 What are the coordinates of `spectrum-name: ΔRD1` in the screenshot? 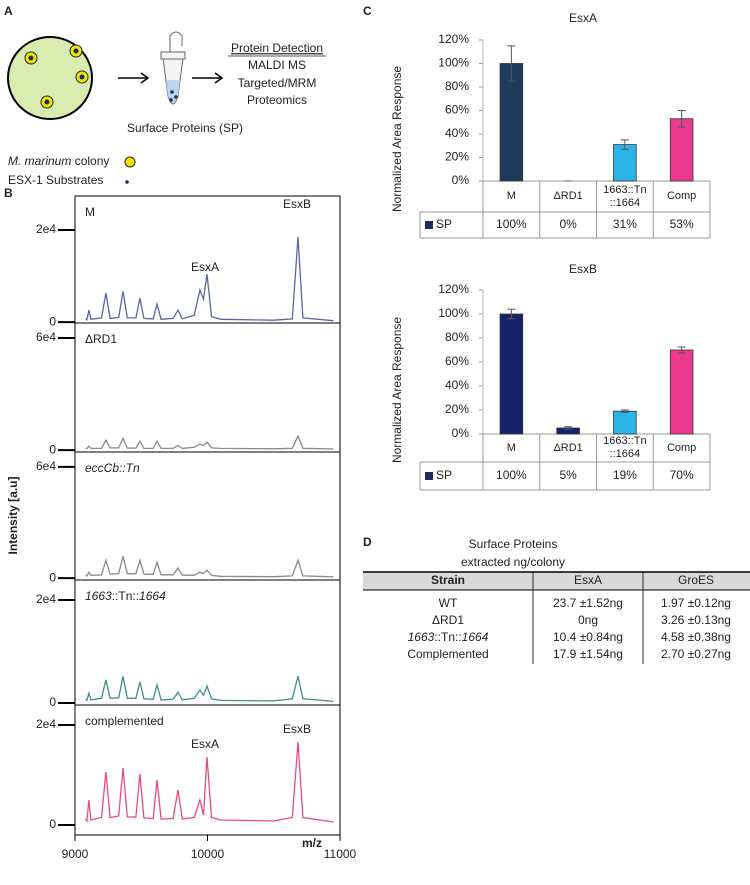 It's located at (101, 339).